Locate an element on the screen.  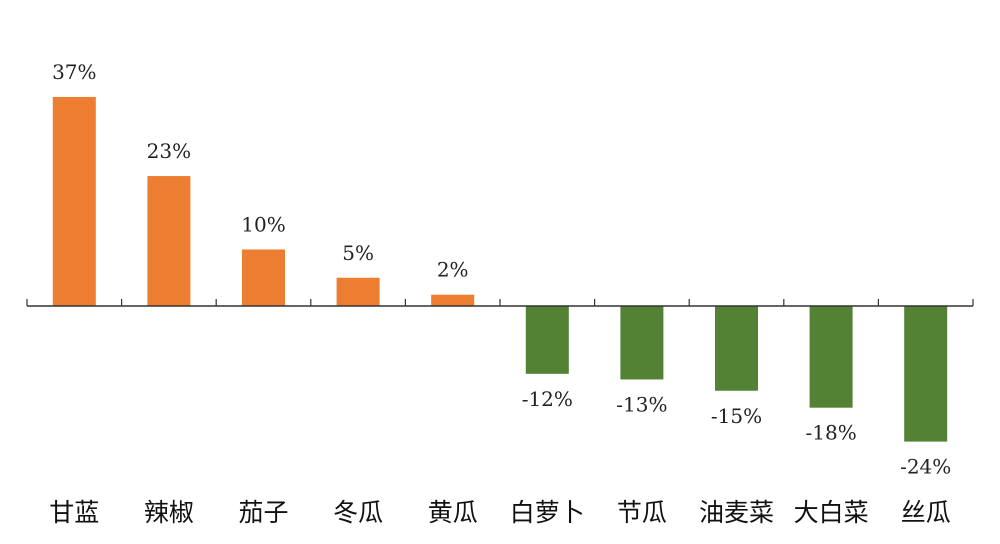
category-label-3: 茄子 is located at coordinates (263, 512).